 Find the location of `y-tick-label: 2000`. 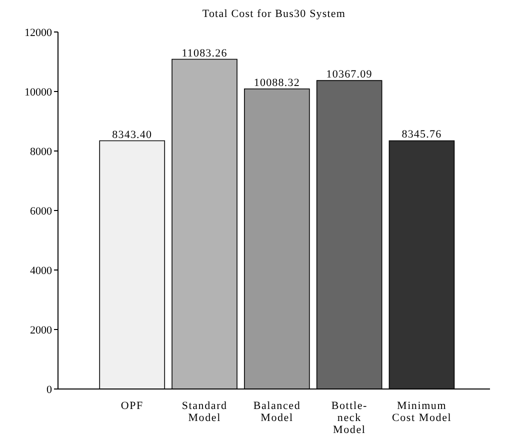

y-tick-label: 2000 is located at coordinates (41, 330).